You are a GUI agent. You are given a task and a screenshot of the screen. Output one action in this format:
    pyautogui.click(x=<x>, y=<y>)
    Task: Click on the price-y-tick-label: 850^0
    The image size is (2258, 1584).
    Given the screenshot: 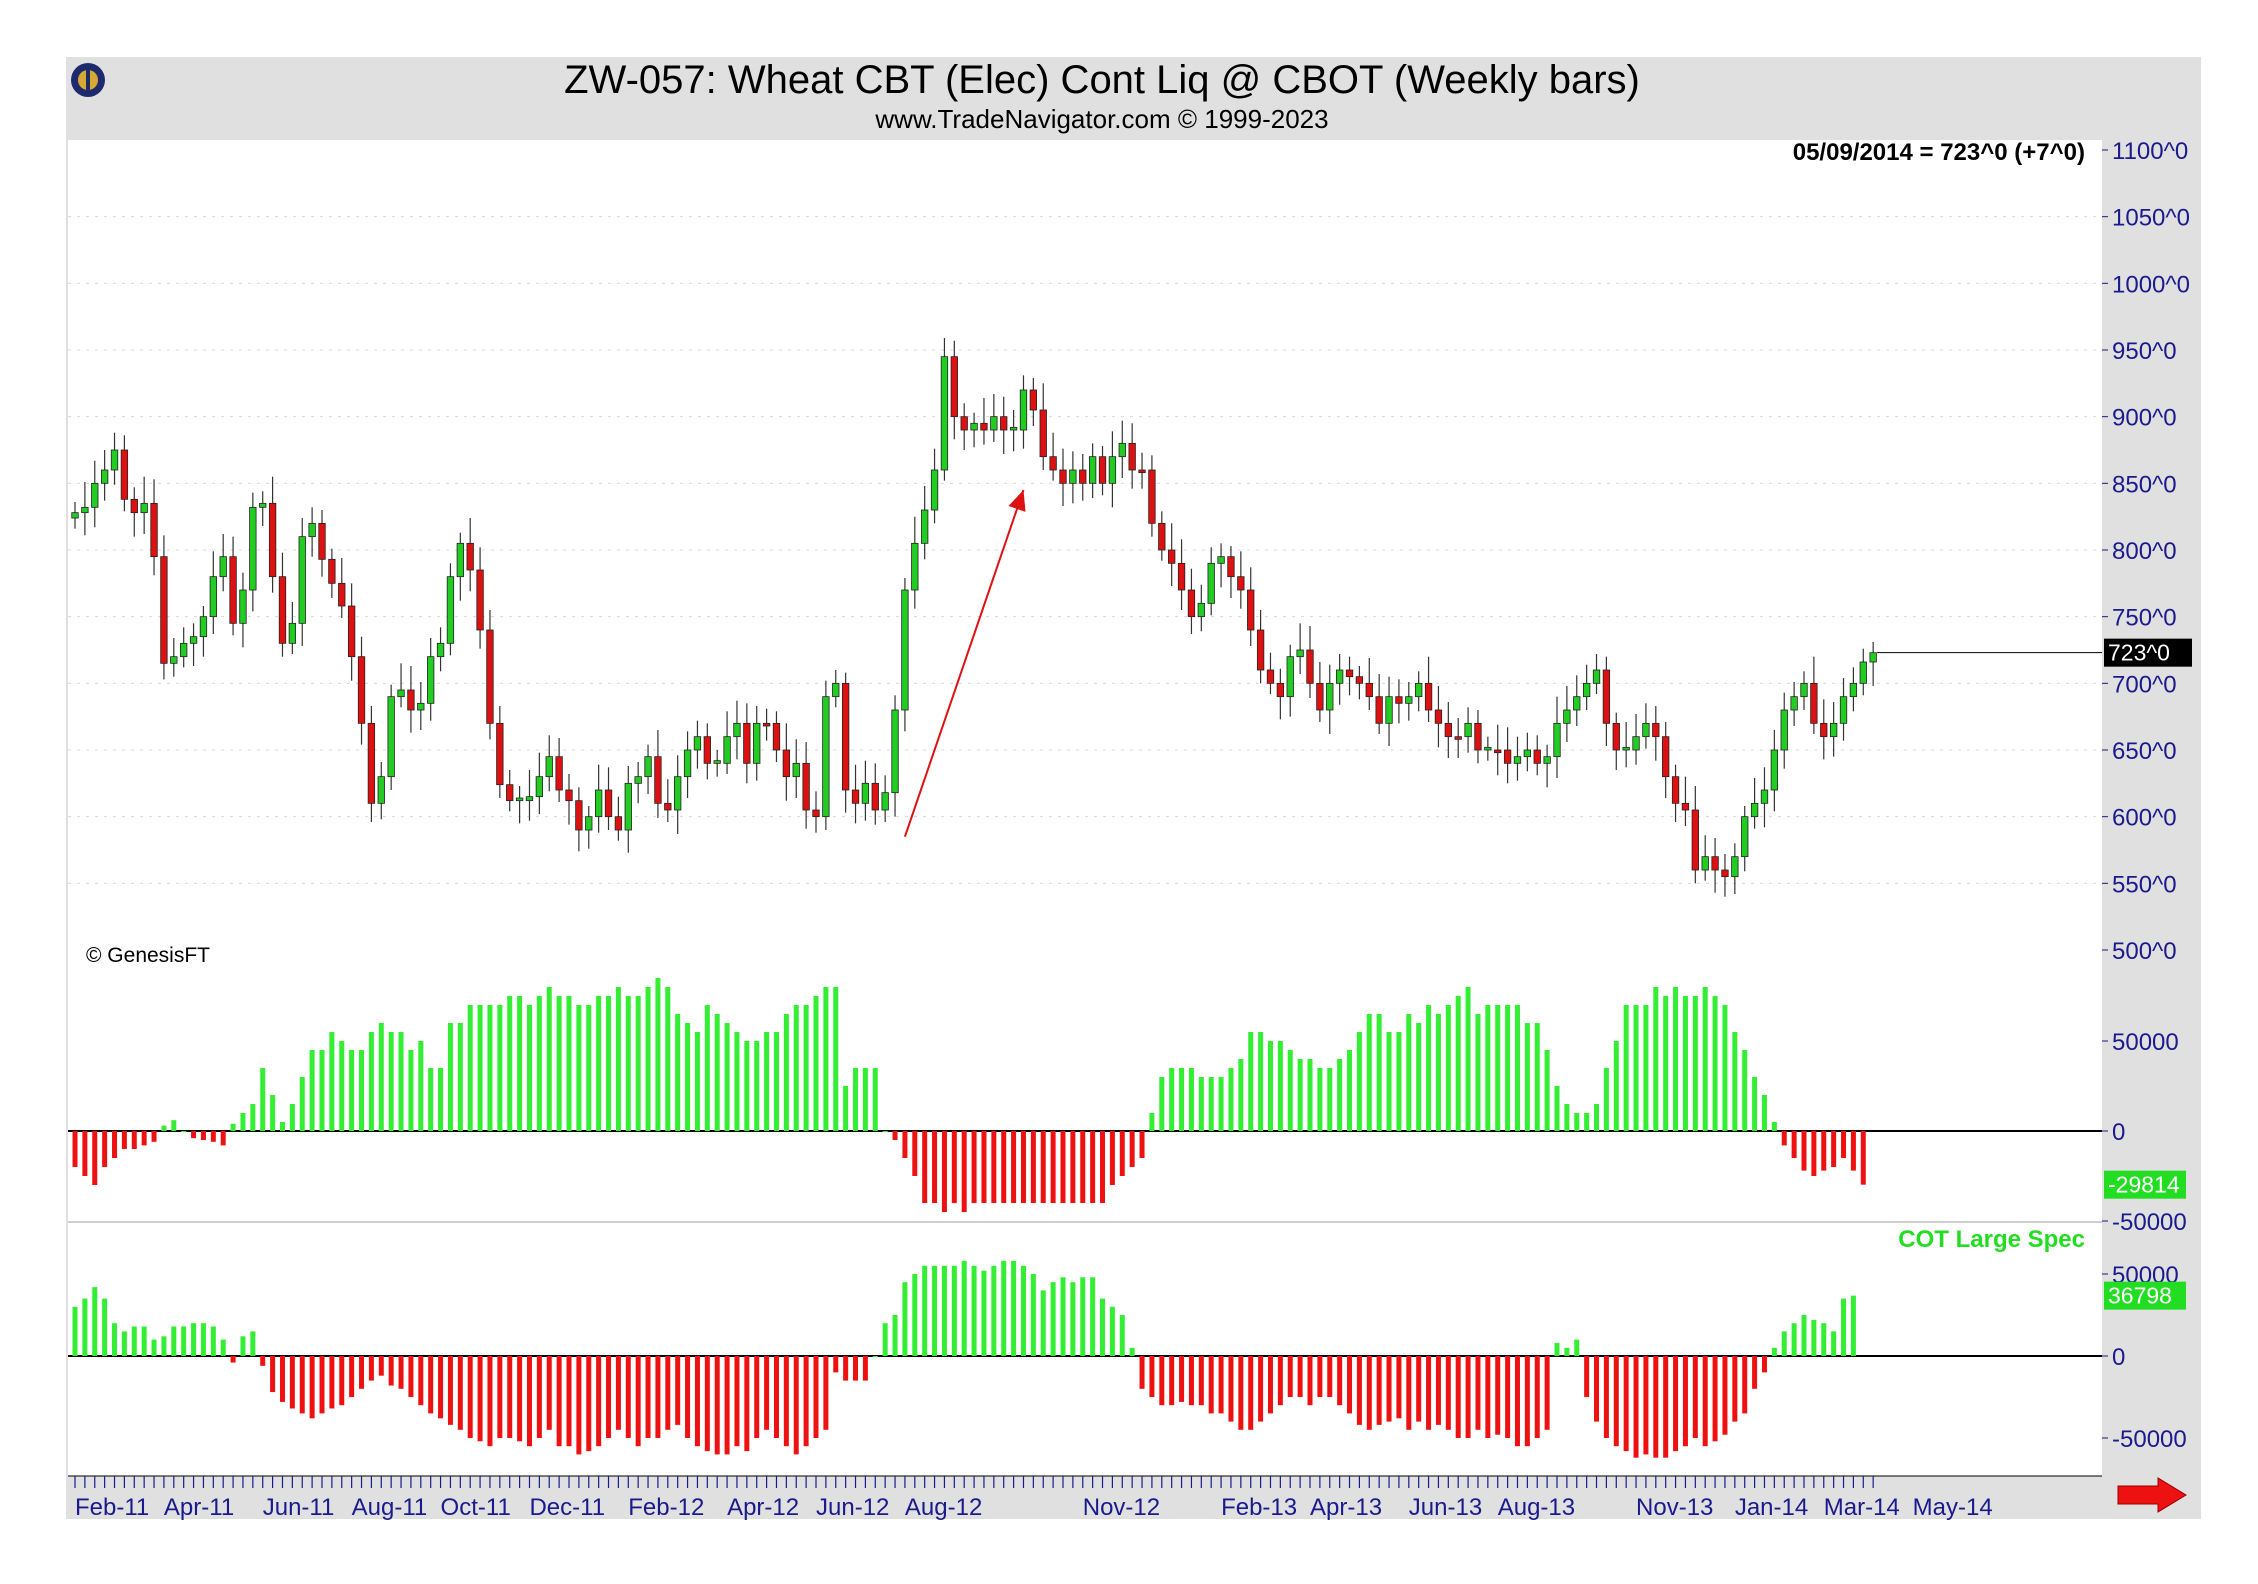 What is the action you would take?
    pyautogui.click(x=2144, y=484)
    